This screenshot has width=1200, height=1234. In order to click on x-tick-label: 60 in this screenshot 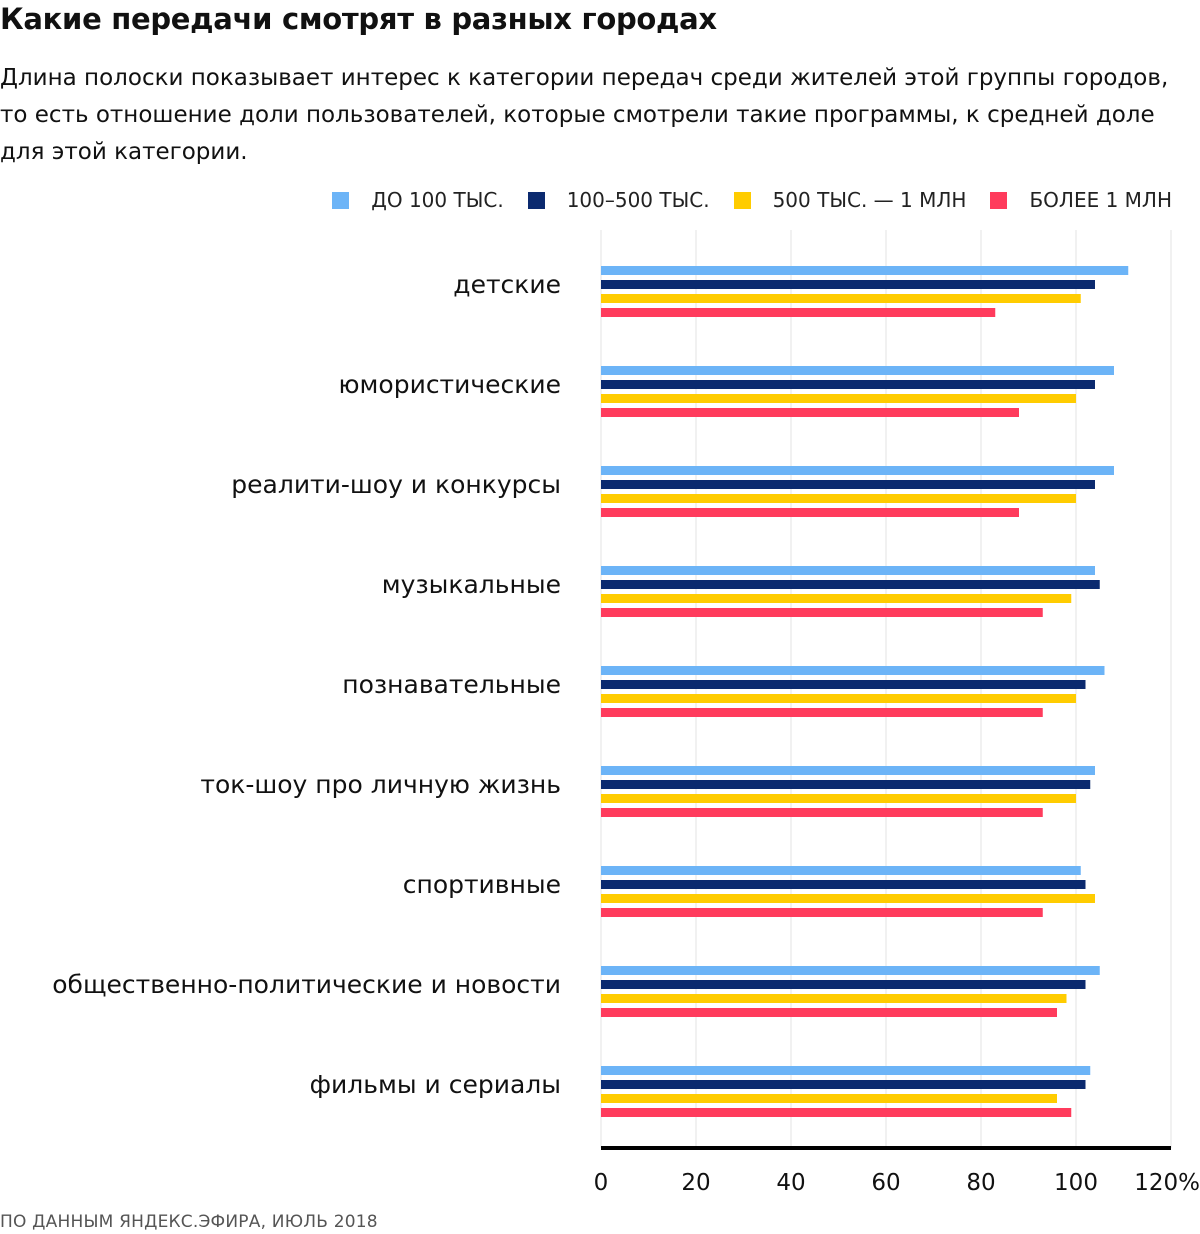, I will do `click(885, 1183)`.